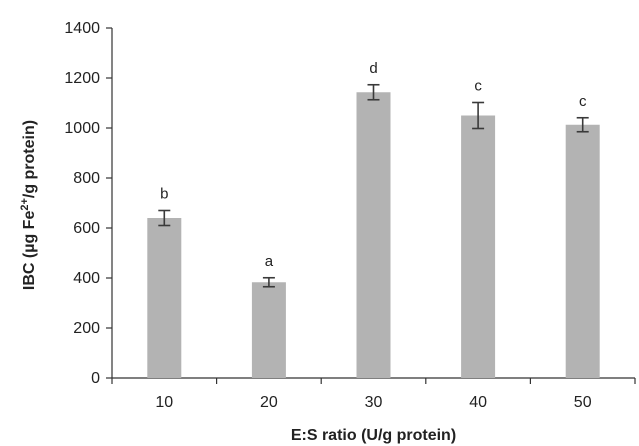 The image size is (639, 446). What do you see at coordinates (583, 402) in the screenshot?
I see `x-tick-label: 50` at bounding box center [583, 402].